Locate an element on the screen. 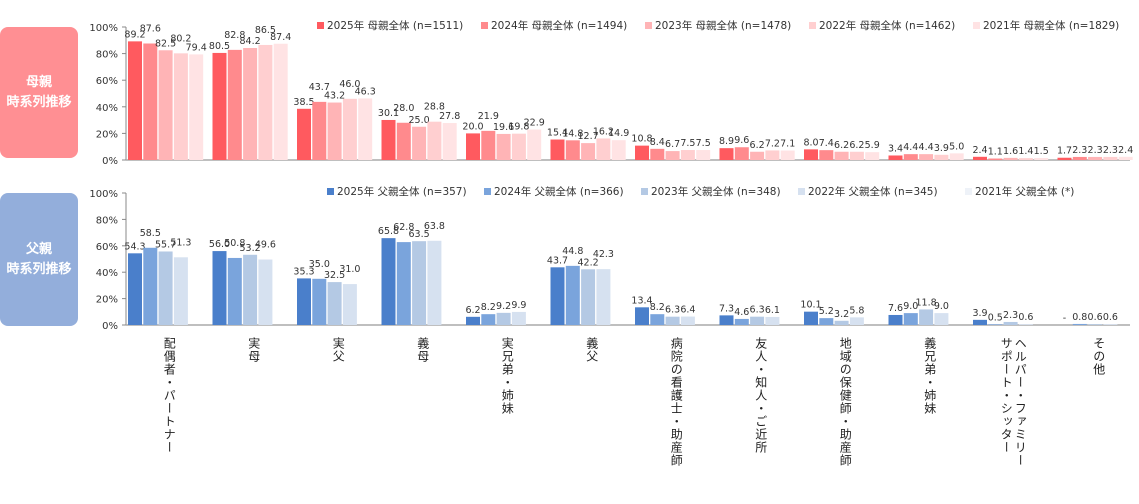 Image resolution: width=1139 pixels, height=504 pixels. data-label: 38.5 is located at coordinates (303, 102).